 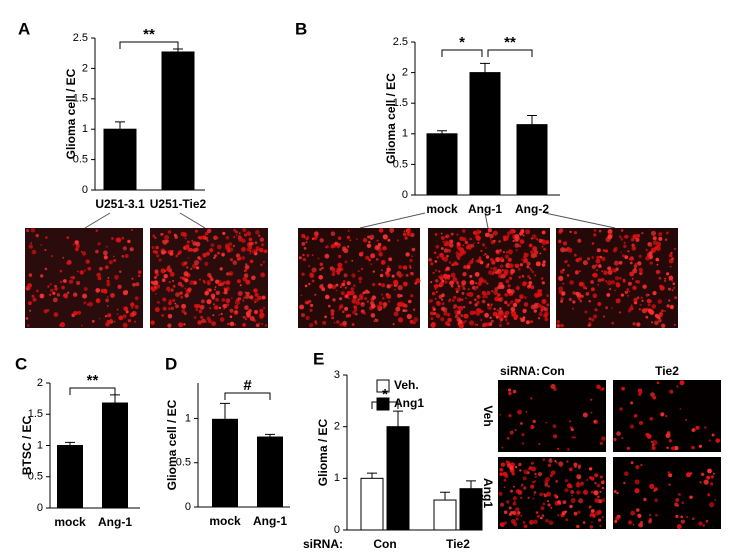 I want to click on y-tick-label: 0.5, so click(x=400, y=164).